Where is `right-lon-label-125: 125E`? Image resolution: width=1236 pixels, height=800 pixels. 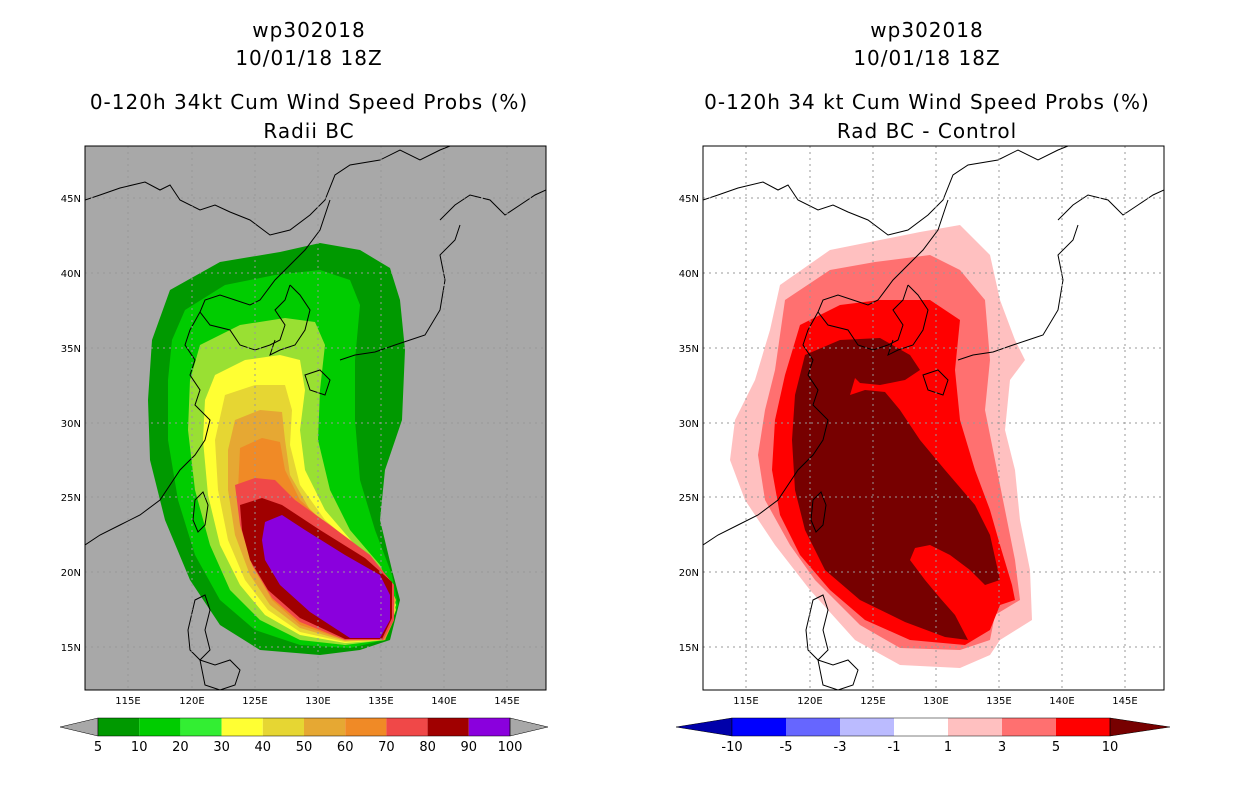
right-lon-label-125: 125E is located at coordinates (872, 701).